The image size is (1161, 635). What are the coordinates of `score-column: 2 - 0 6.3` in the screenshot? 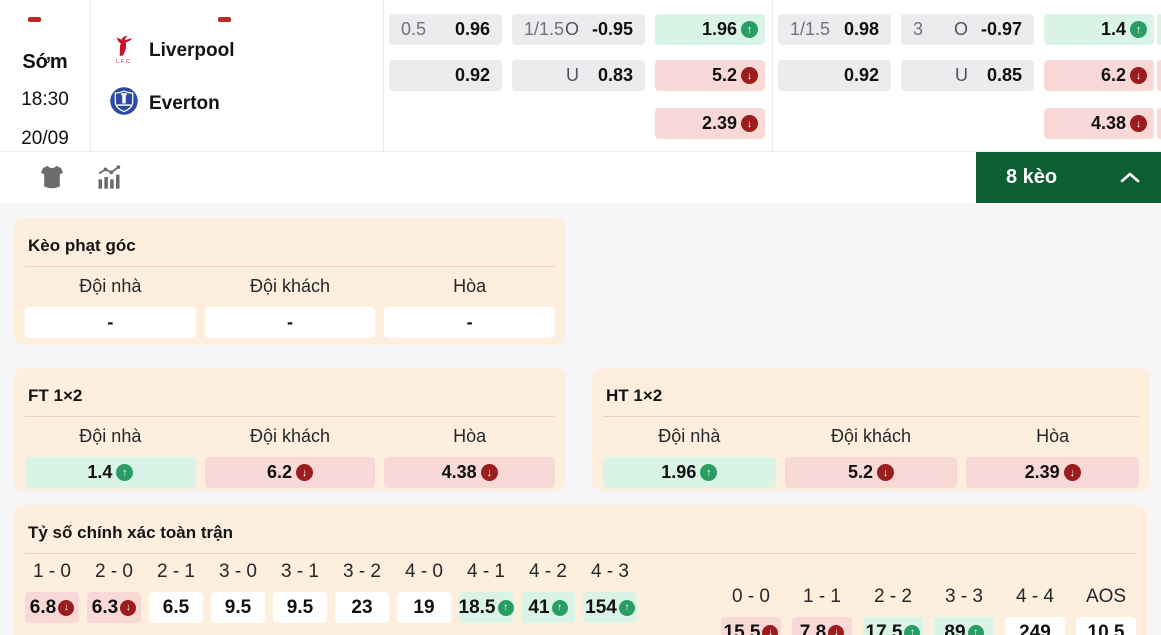 It's located at (114, 592).